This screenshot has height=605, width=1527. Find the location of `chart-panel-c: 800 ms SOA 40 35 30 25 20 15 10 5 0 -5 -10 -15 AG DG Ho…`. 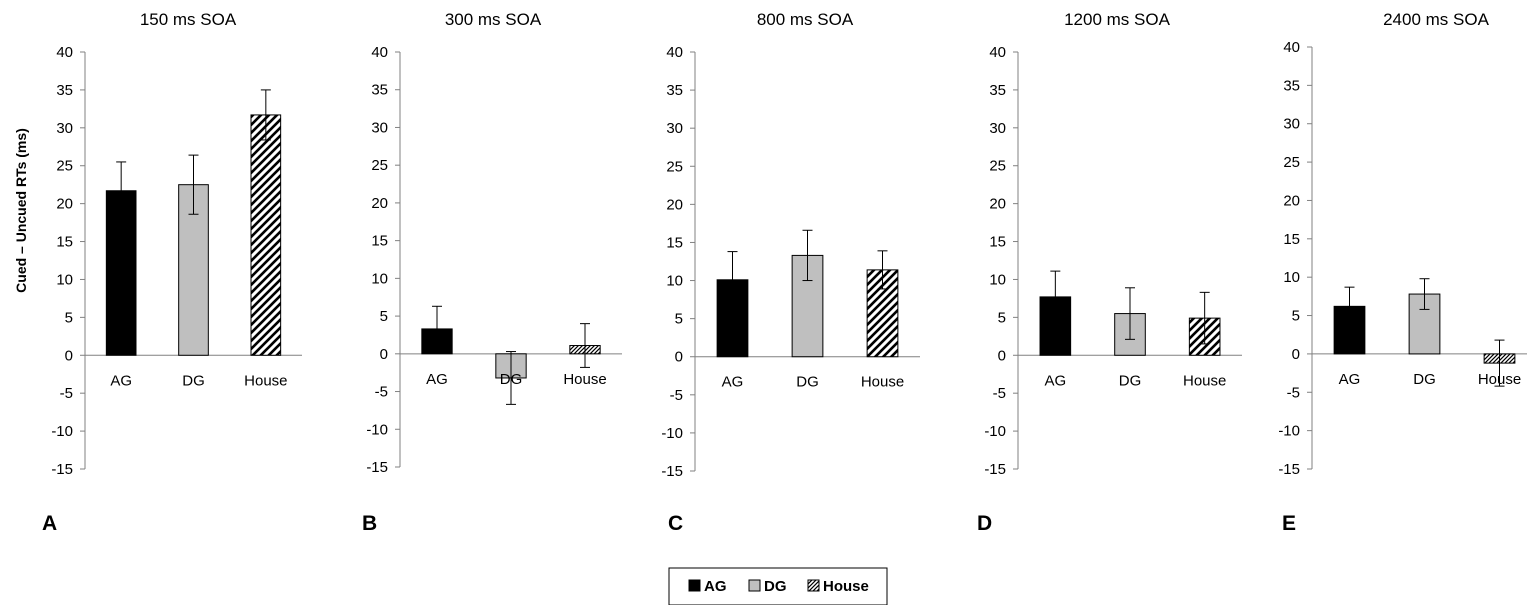

chart-panel-c: 800 ms SOA 40 35 30 25 20 15 10 5 0 -5 -10 -15 AG DG Ho… is located at coordinates (790, 272).